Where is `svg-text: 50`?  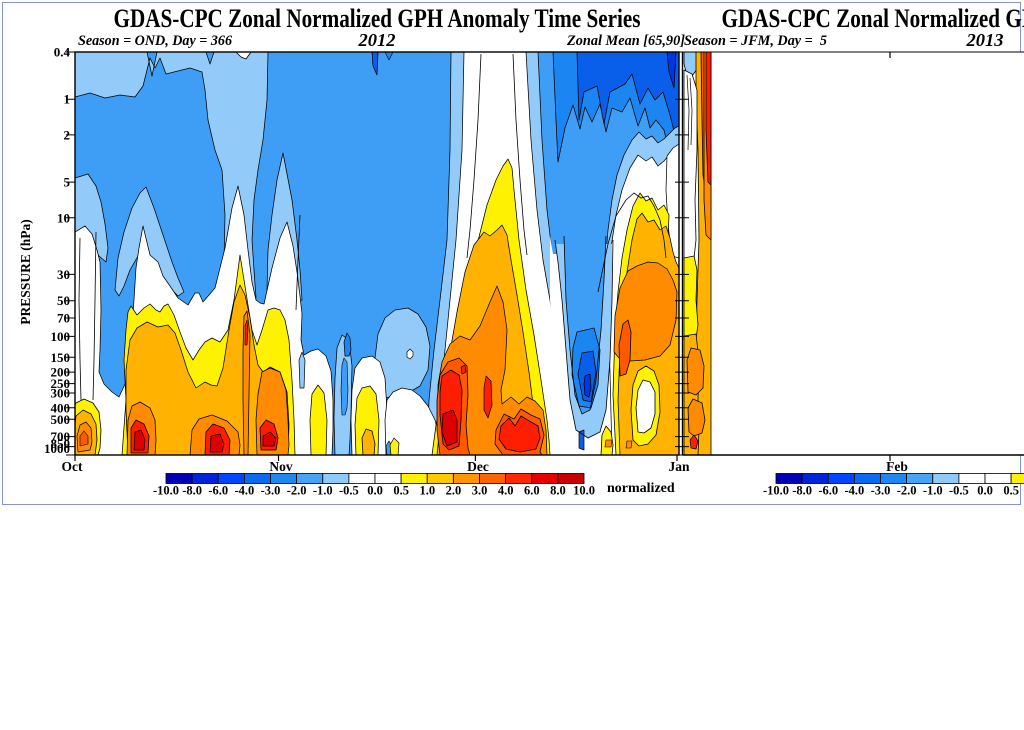 svg-text: 50 is located at coordinates (63, 300).